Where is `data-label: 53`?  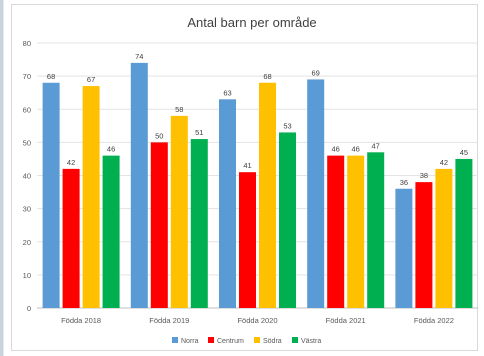 data-label: 53 is located at coordinates (287, 125).